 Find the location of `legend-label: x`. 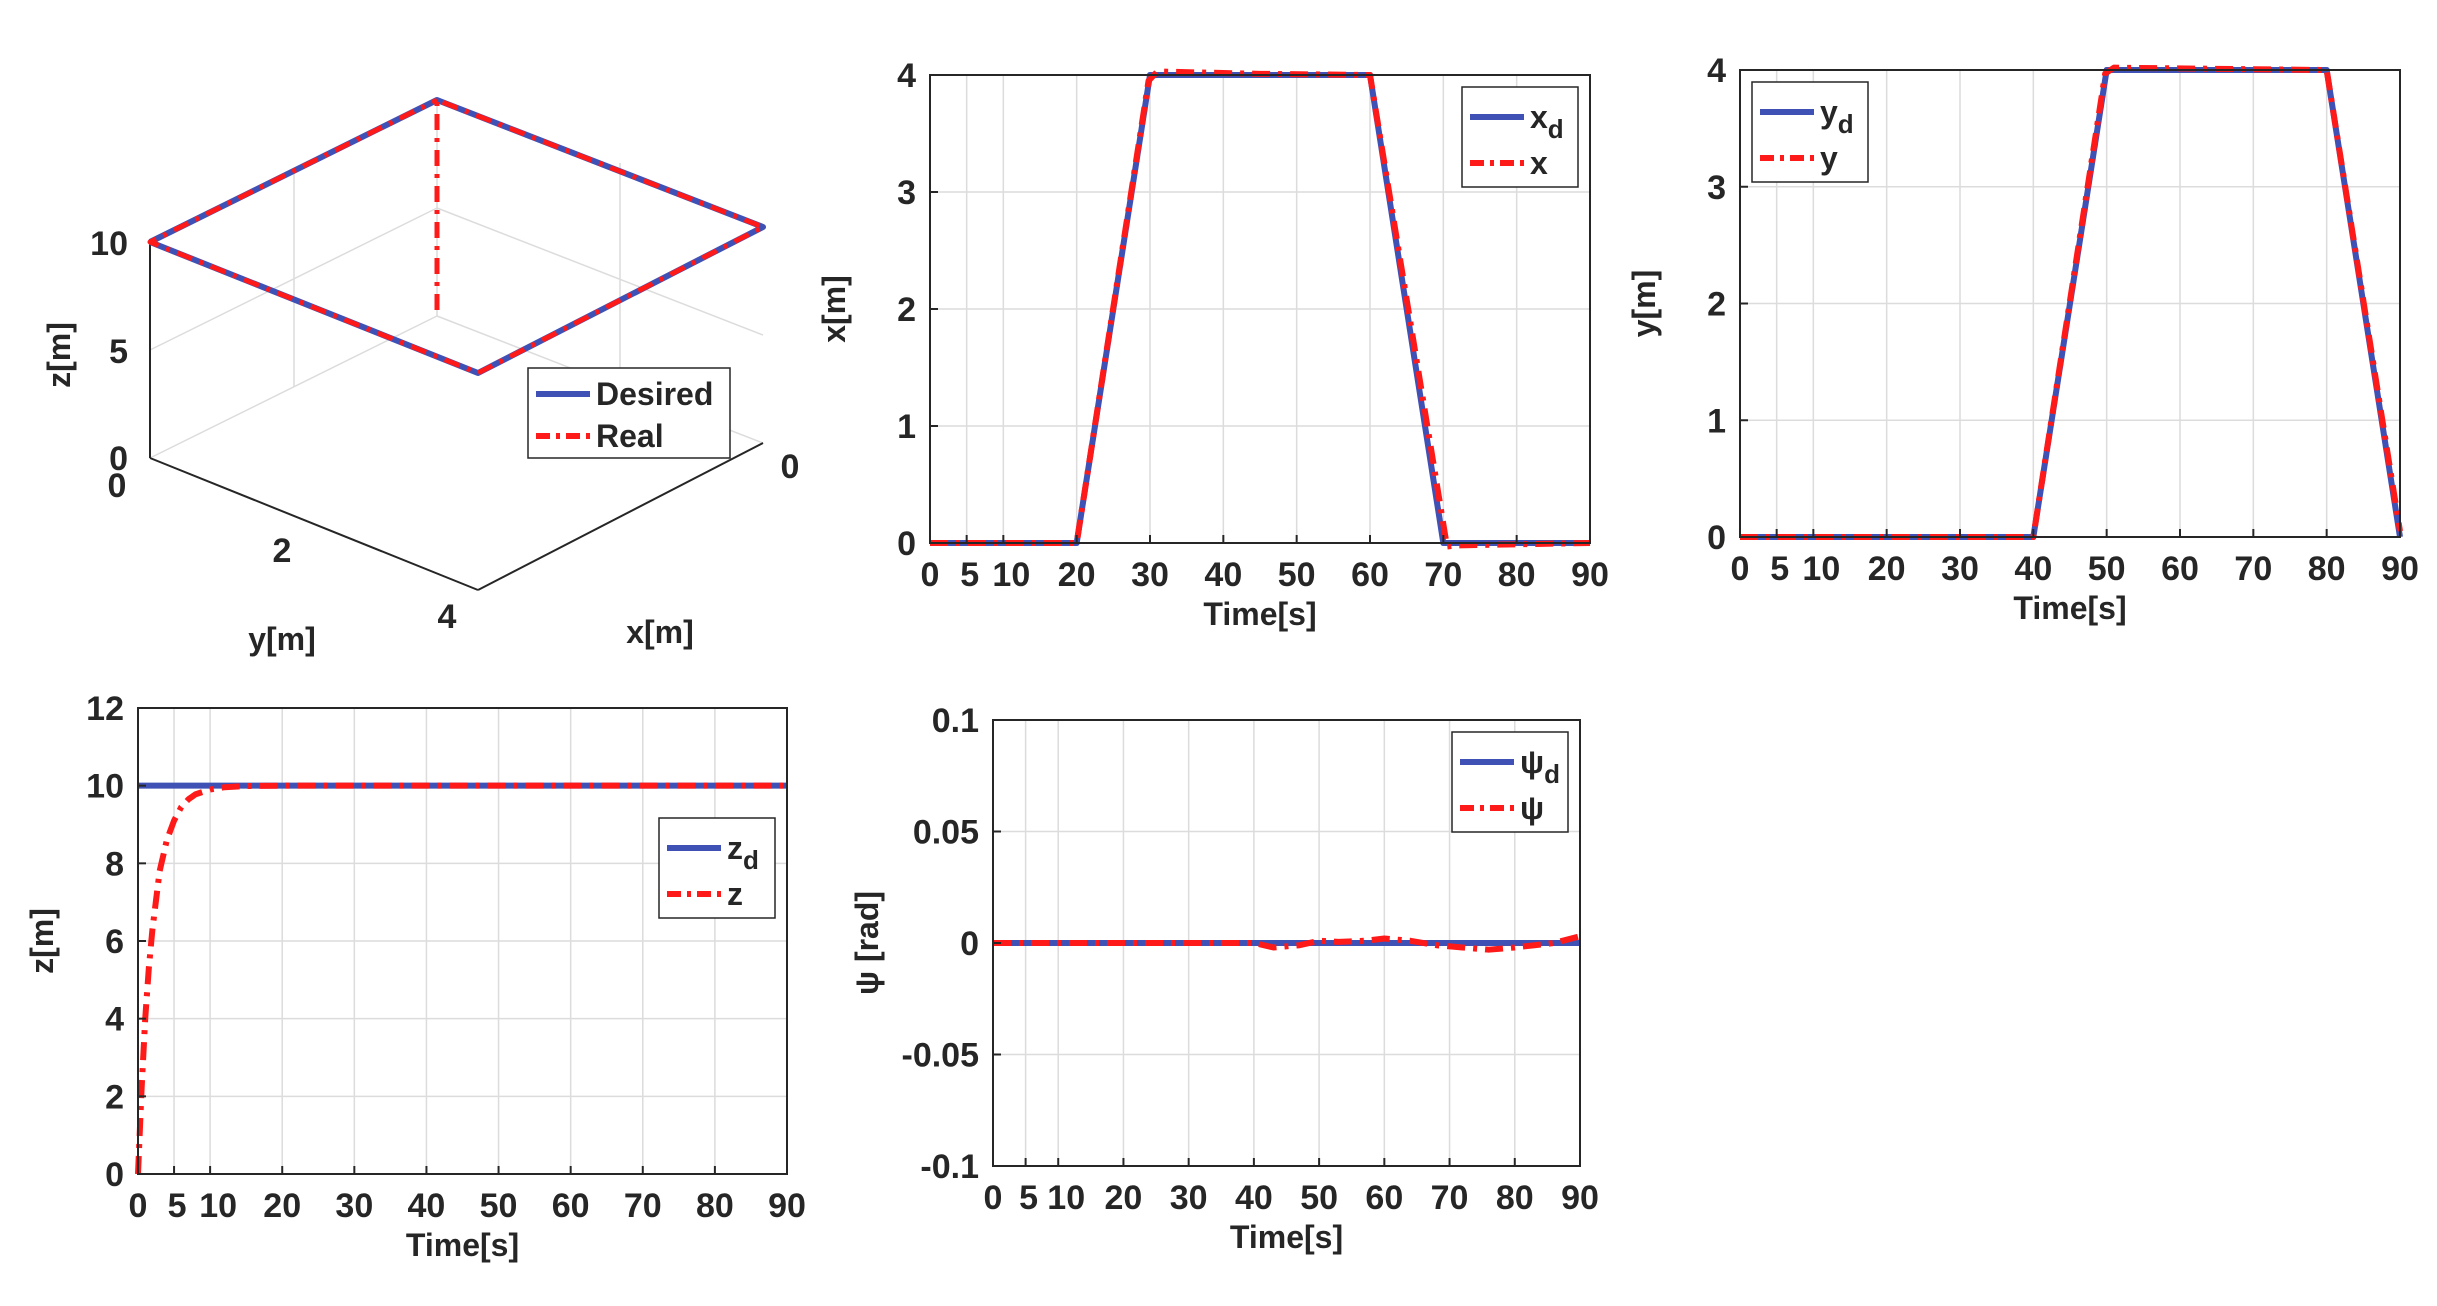

legend-label: x is located at coordinates (1539, 163).